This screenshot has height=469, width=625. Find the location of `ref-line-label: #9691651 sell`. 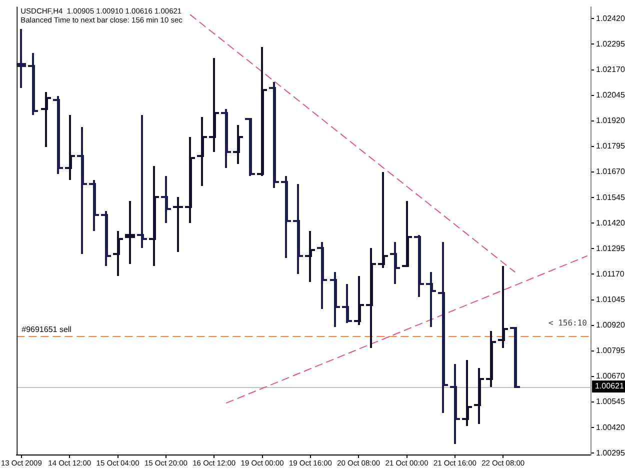

ref-line-label: #9691651 sell is located at coordinates (47, 329).